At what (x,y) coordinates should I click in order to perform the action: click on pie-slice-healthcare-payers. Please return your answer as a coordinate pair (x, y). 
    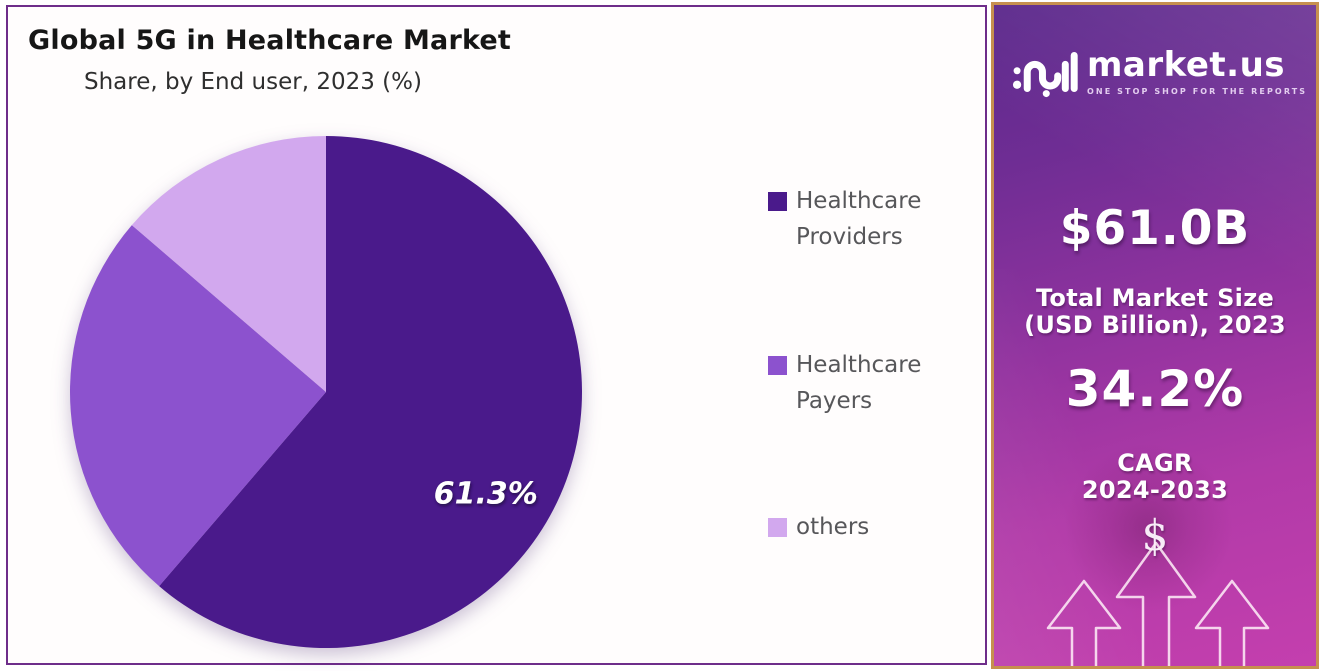
    Looking at the image, I should click on (198, 406).